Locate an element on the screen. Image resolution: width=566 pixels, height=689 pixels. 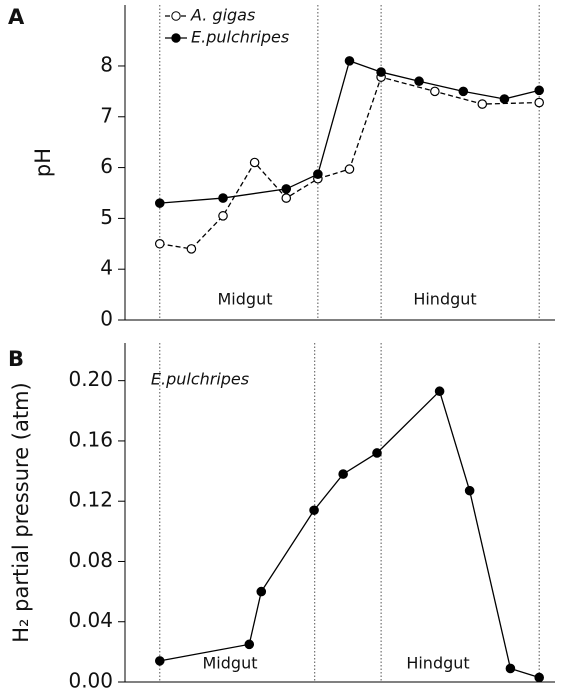
y-tick-label: 0 is located at coordinates (106, 319).